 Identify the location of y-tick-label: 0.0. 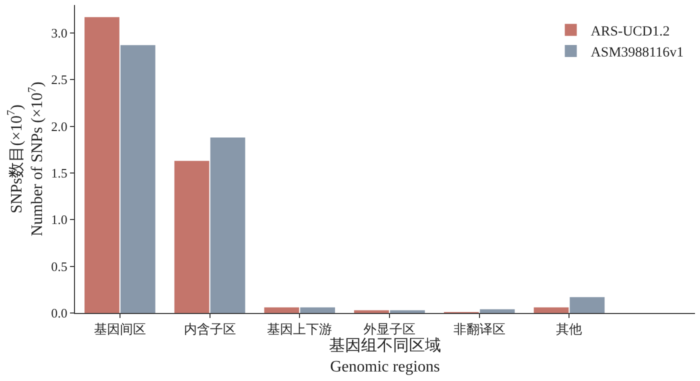
(59, 313).